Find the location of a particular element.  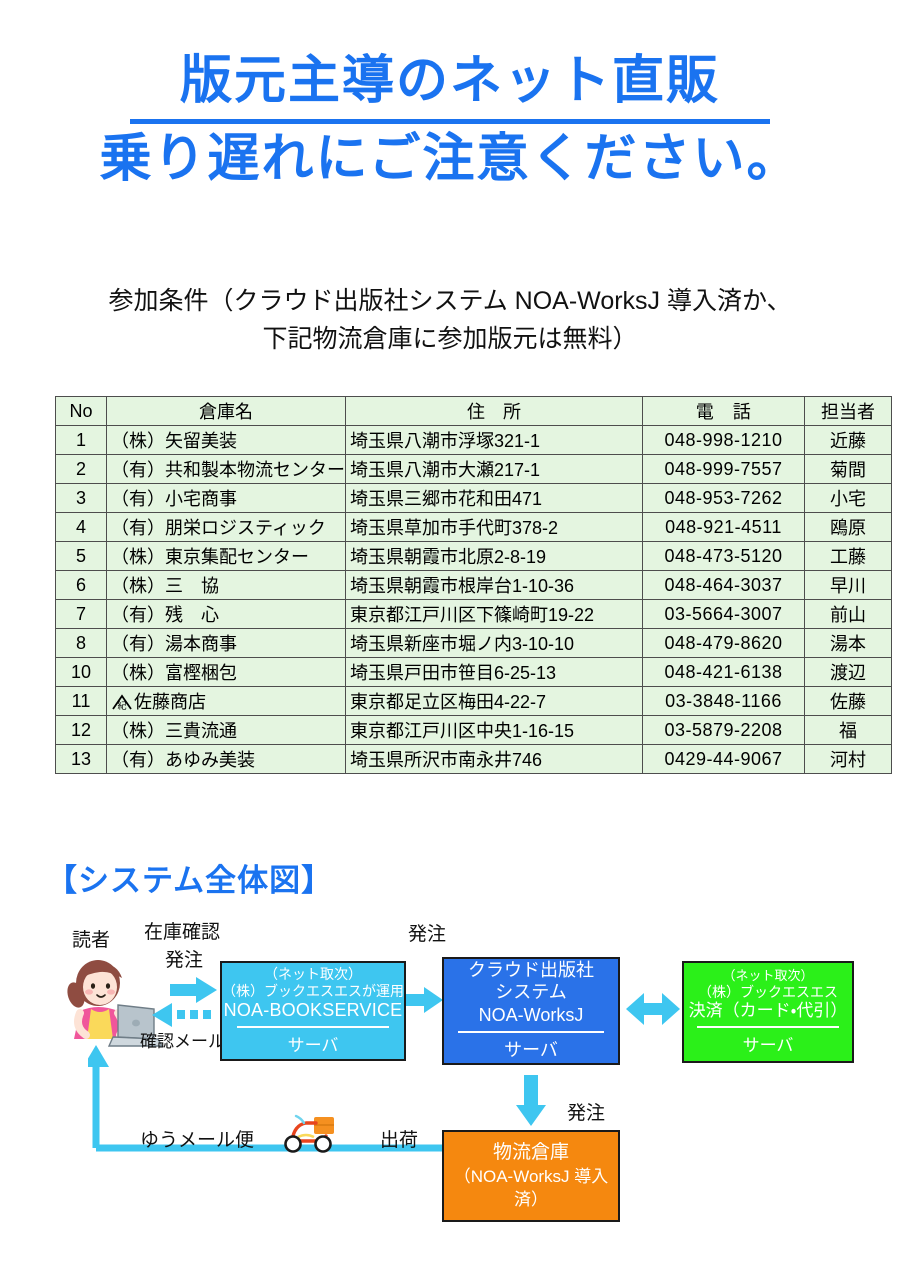

cell-warehouse-name-text: 佐藤商店 is located at coordinates (170, 702).